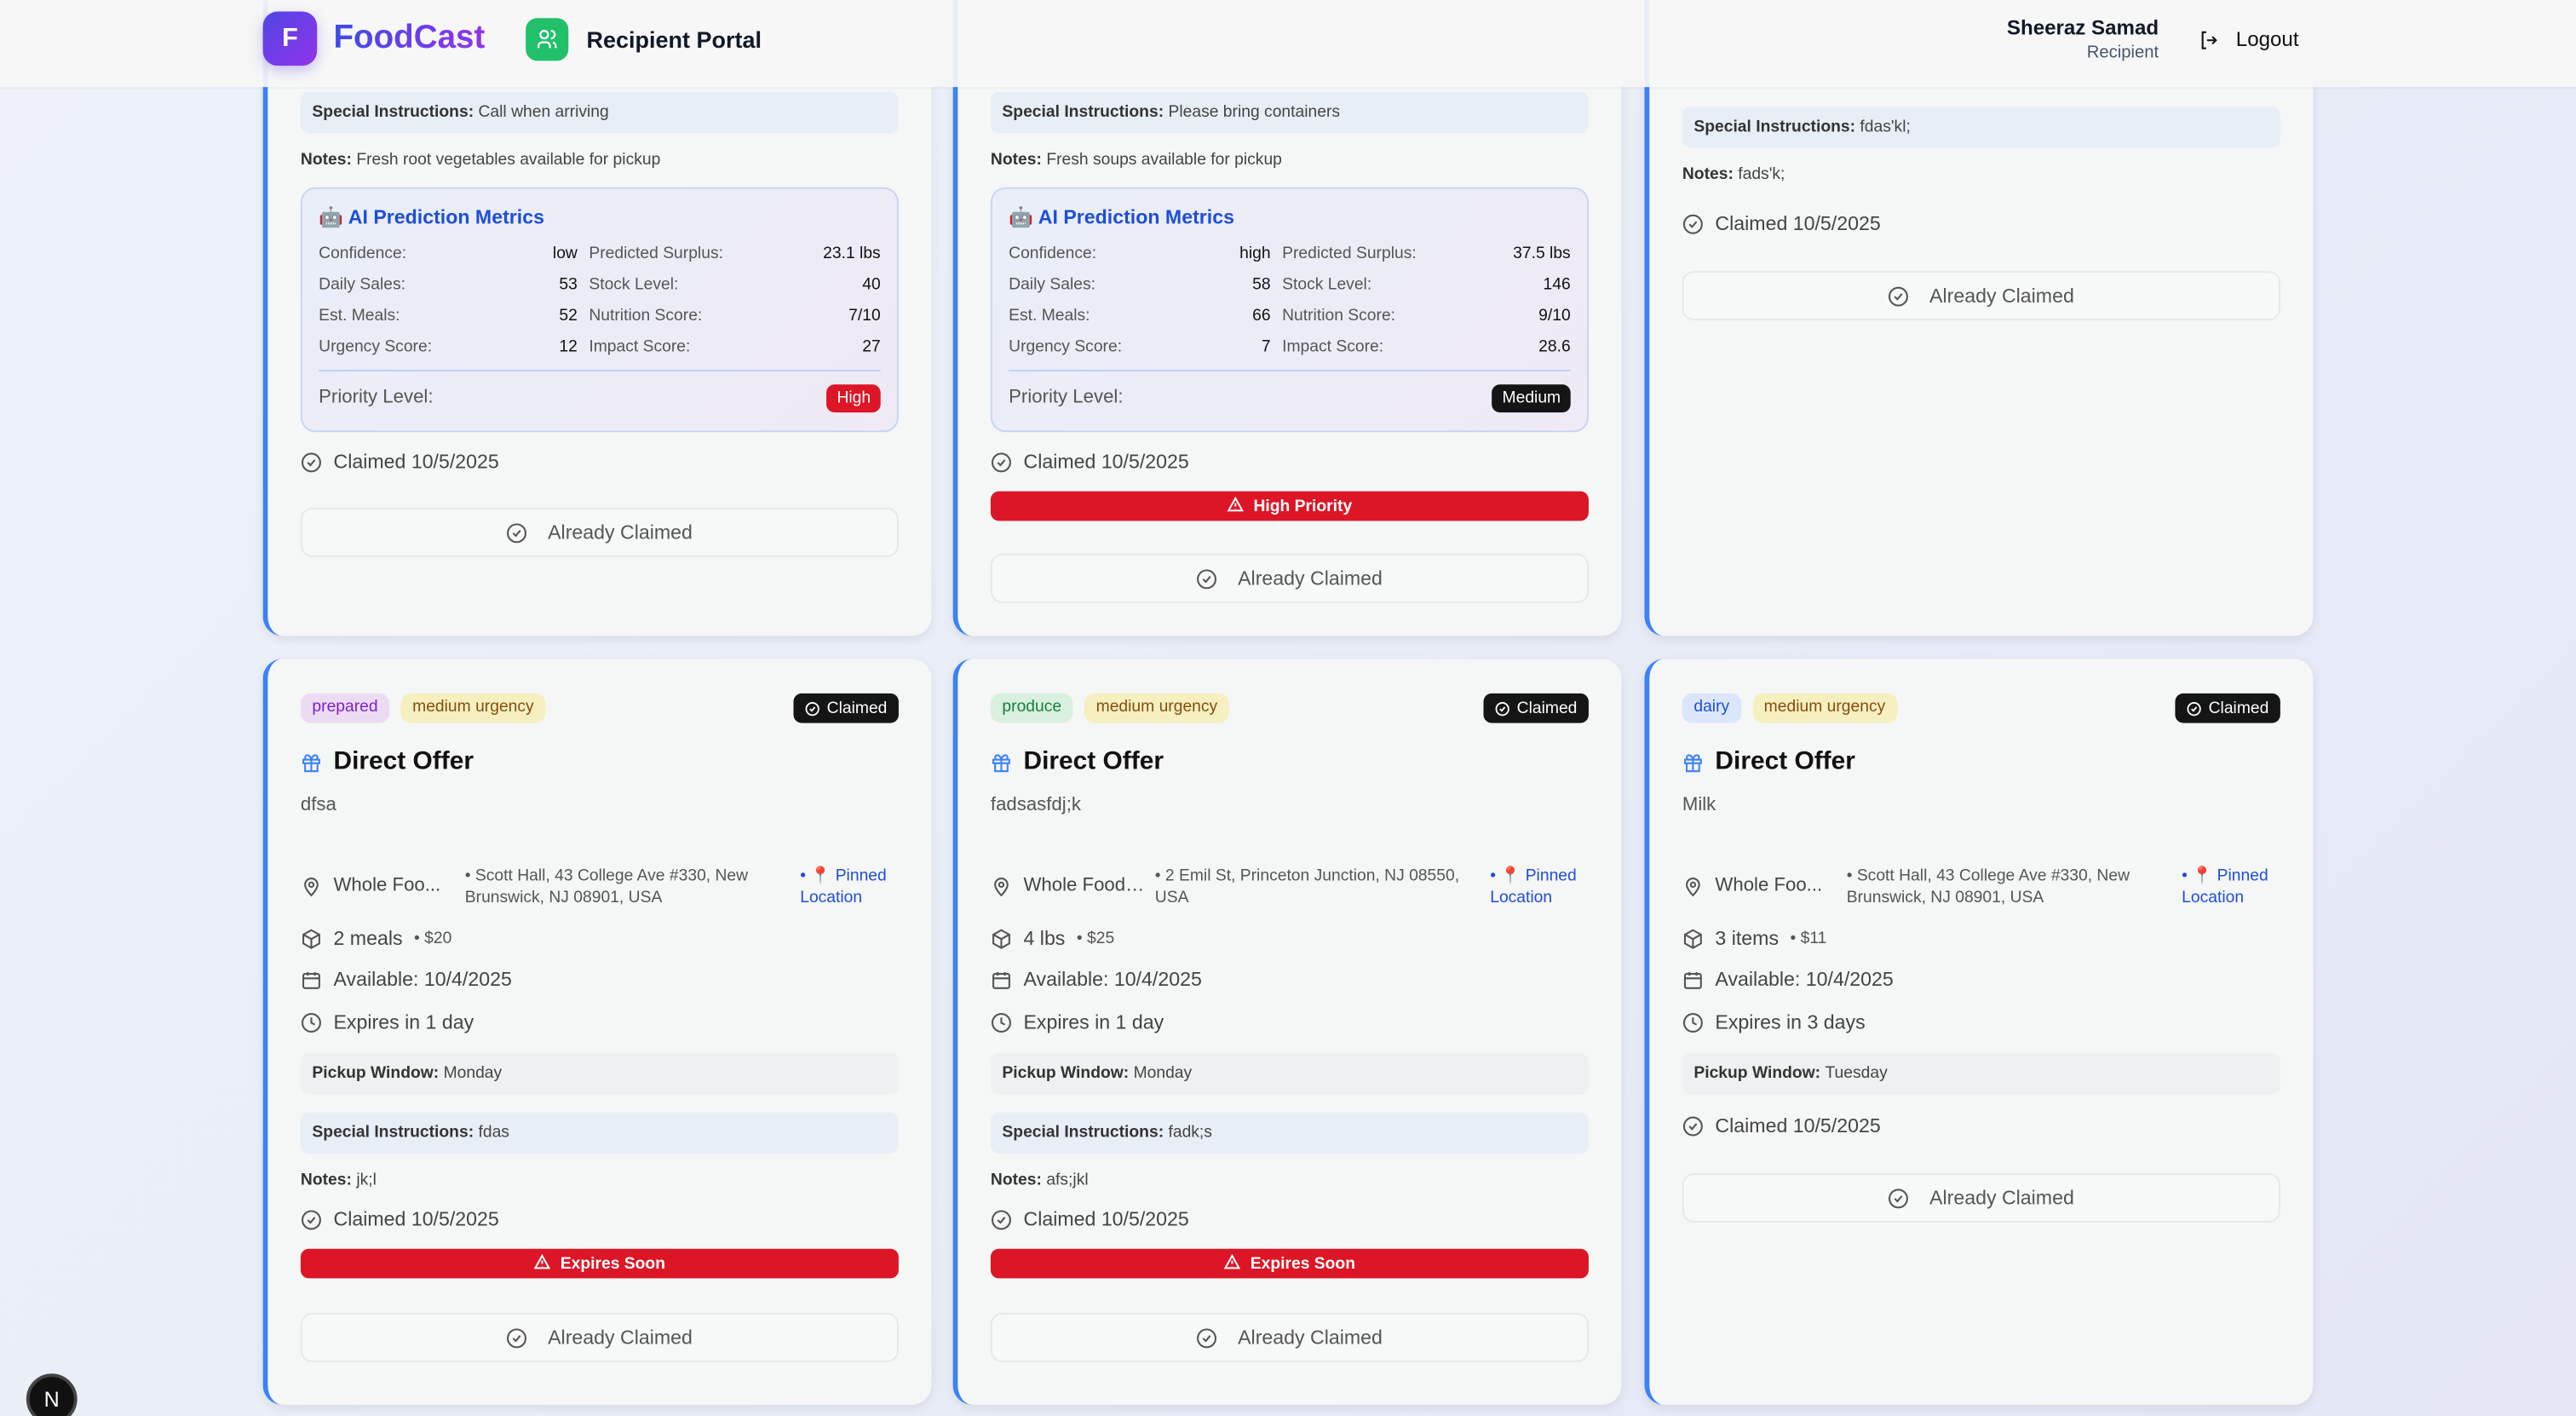  I want to click on notes: Notes: Fresh soups available for pickup, so click(1136, 160).